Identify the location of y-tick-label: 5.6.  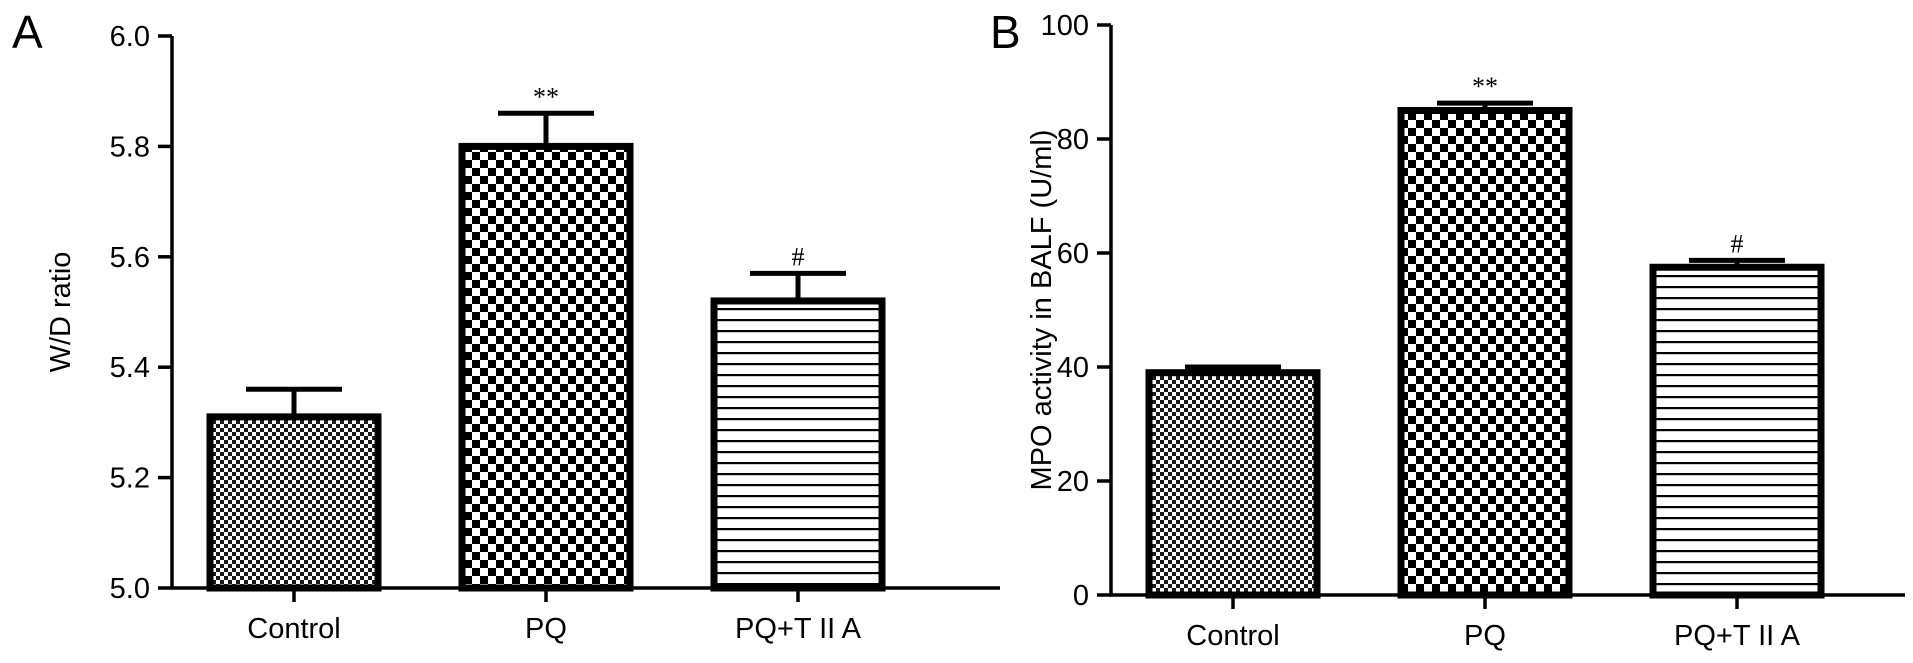
(130, 258).